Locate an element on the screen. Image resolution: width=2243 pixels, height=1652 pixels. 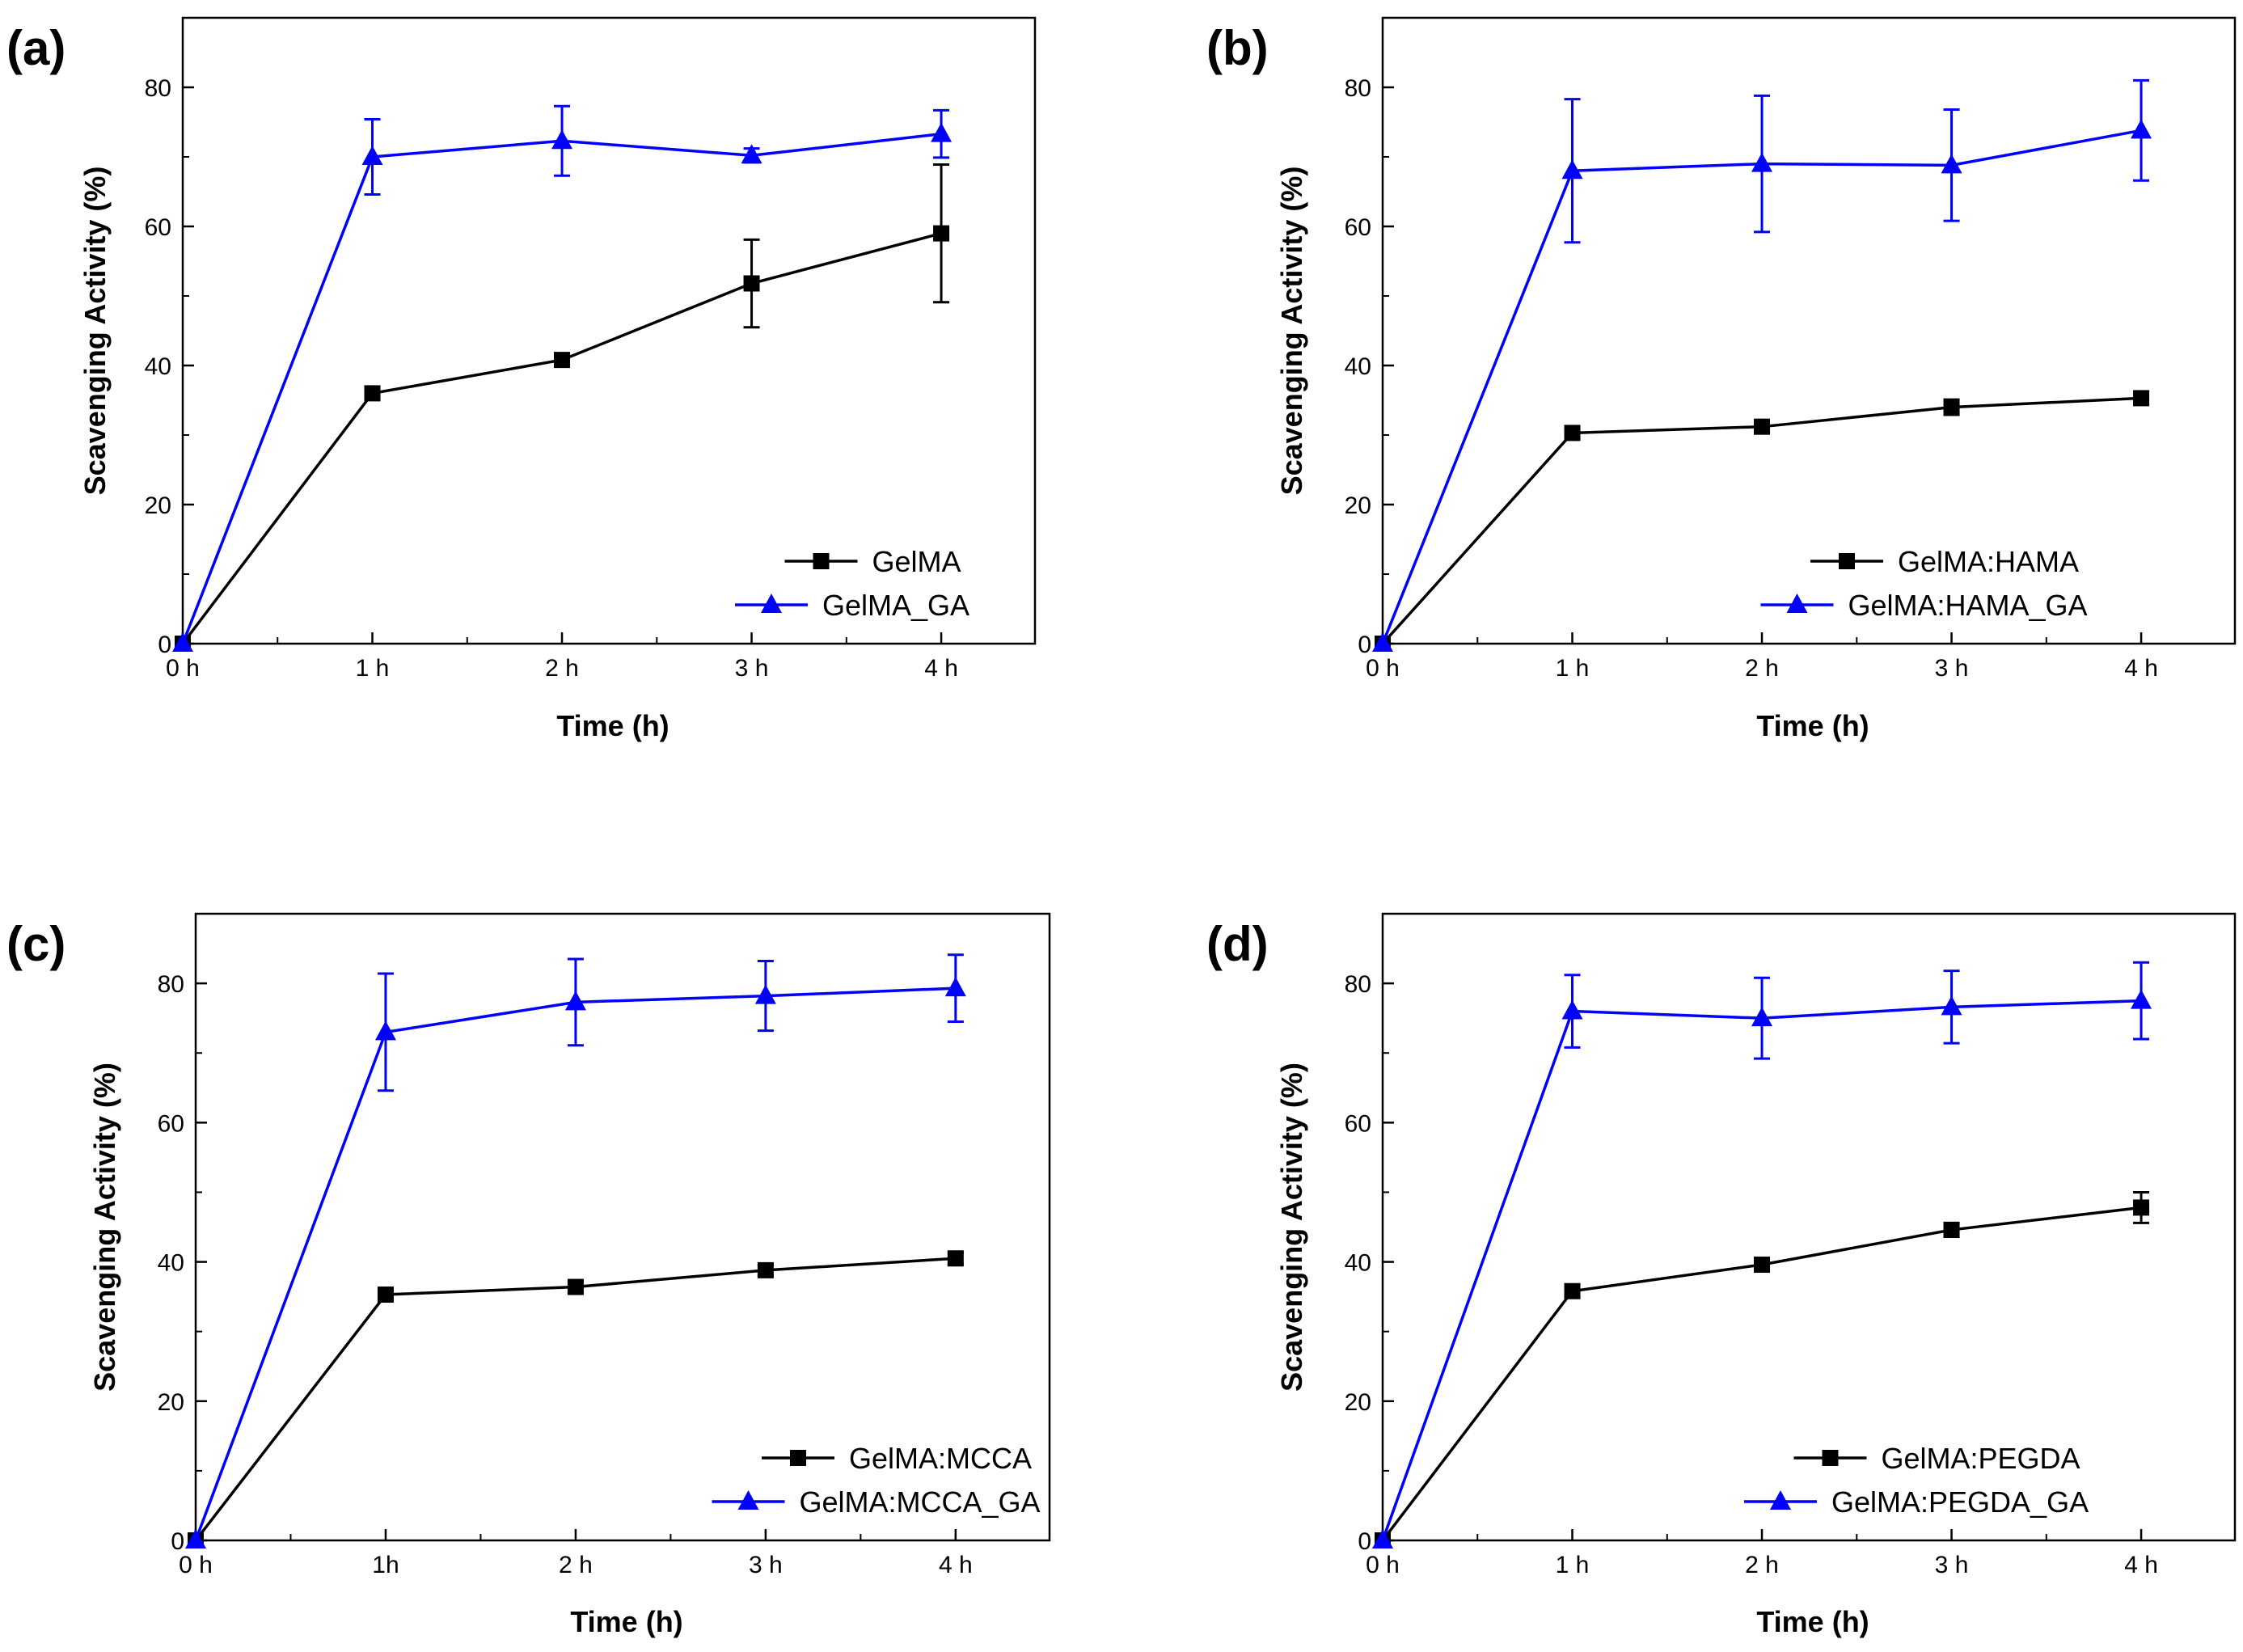
legend-label: GelMA:PEGDA_GA is located at coordinates (1960, 1502).